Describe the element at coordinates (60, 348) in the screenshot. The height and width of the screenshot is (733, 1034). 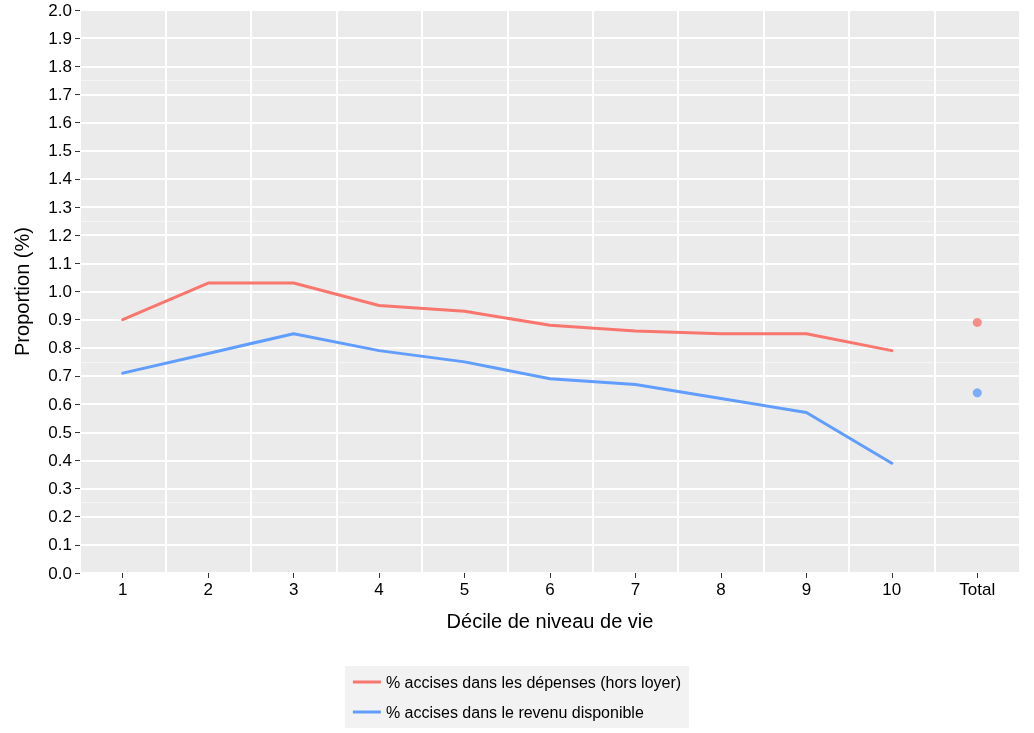
I see `y-tick-label: 0.8` at that location.